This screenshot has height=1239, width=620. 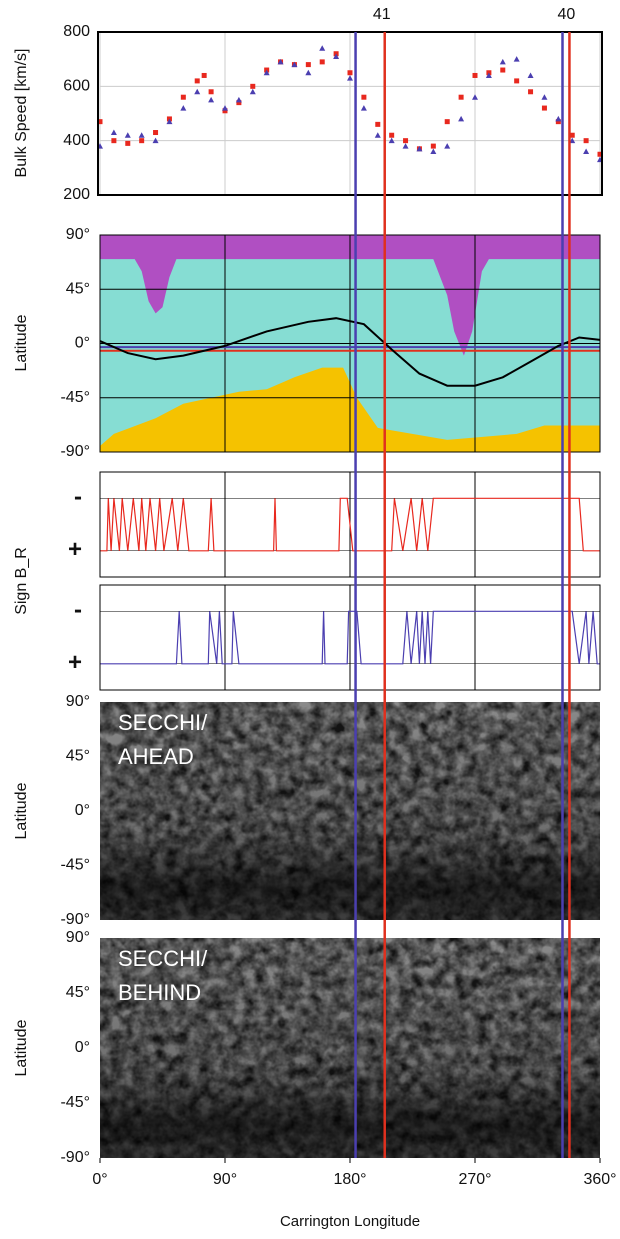 What do you see at coordinates (349, 1179) in the screenshot?
I see `x-tick-label: 180°` at bounding box center [349, 1179].